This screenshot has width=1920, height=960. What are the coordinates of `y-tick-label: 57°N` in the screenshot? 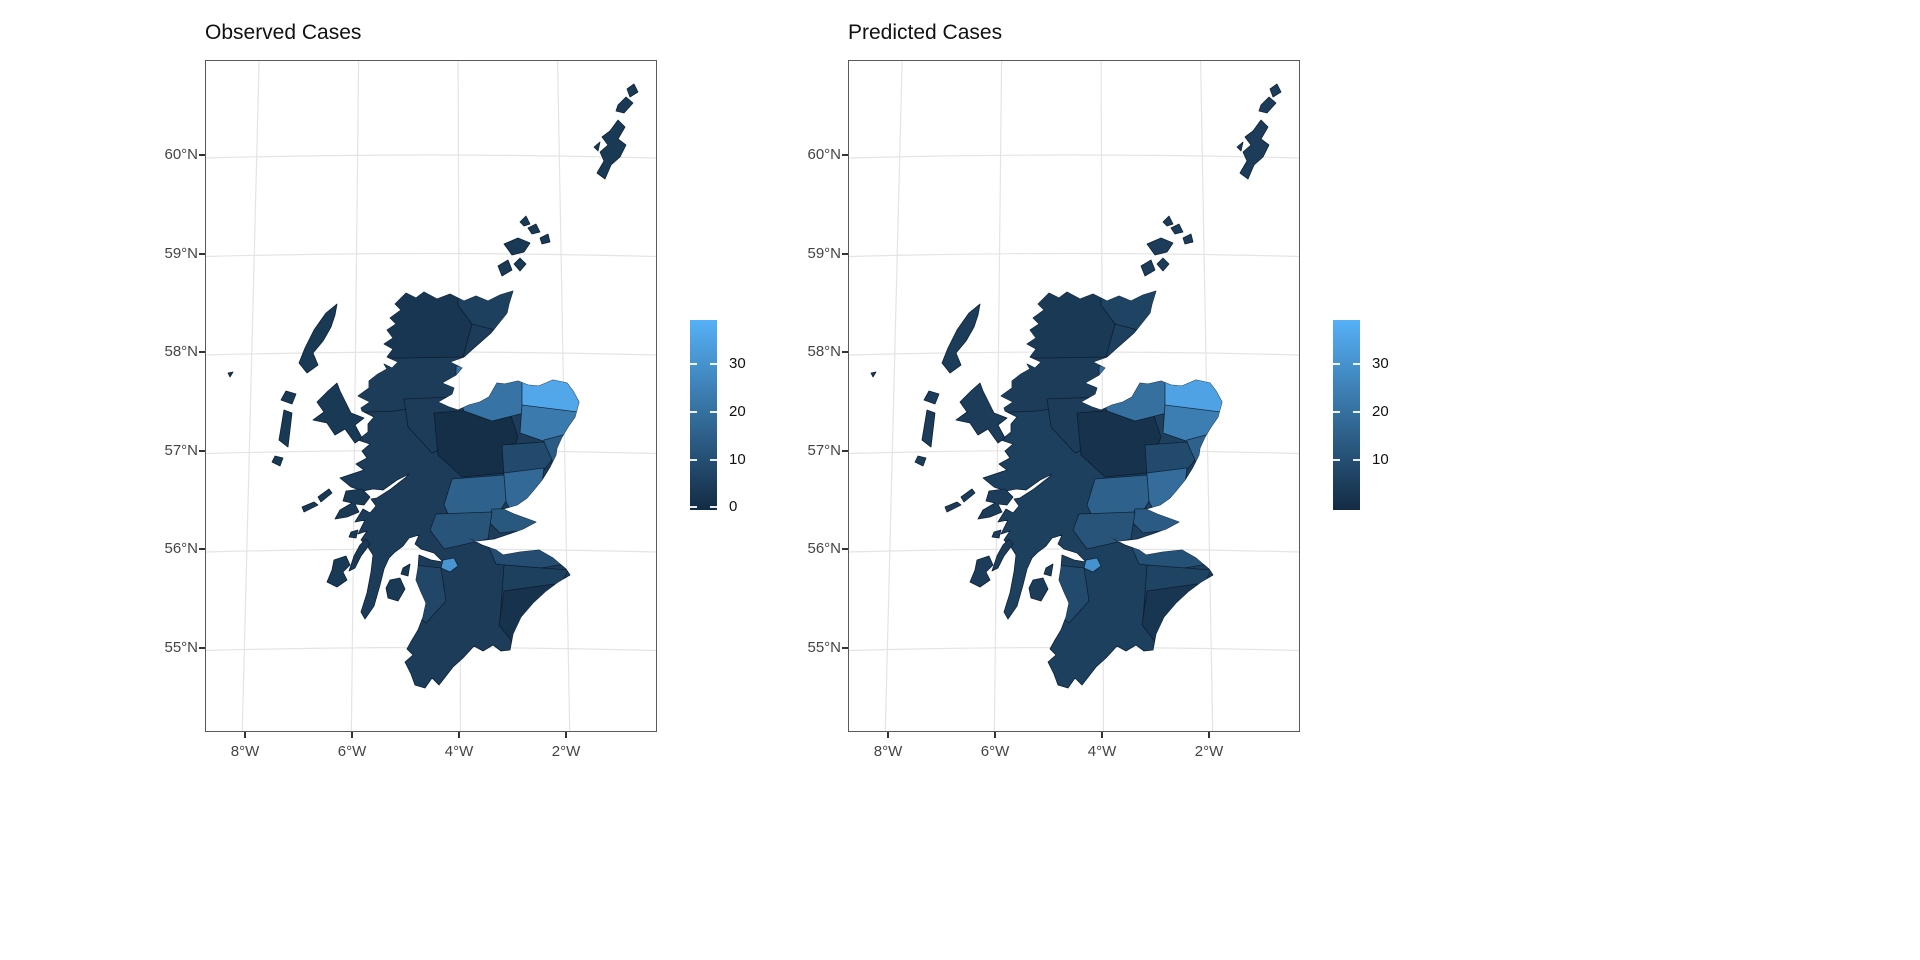 It's located at (824, 450).